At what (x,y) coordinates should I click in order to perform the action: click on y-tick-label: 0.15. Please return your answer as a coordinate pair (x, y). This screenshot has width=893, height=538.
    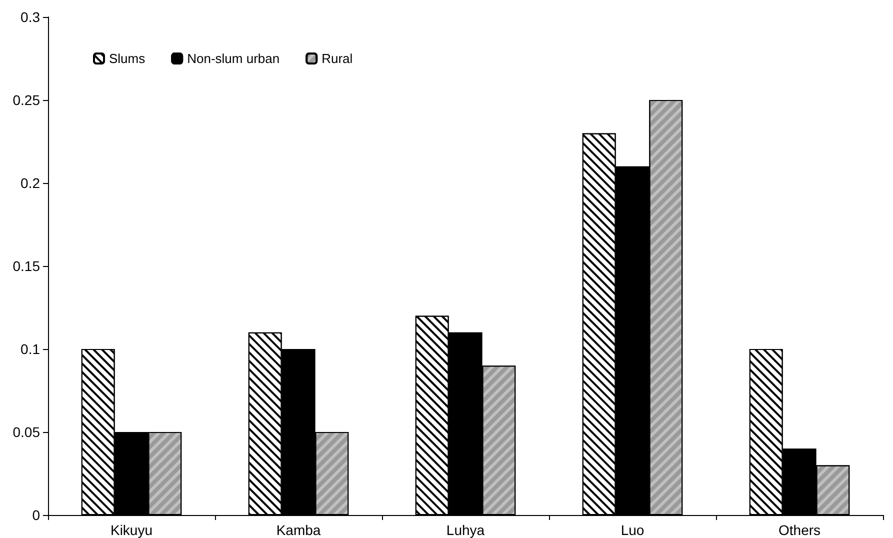
    Looking at the image, I should click on (26, 266).